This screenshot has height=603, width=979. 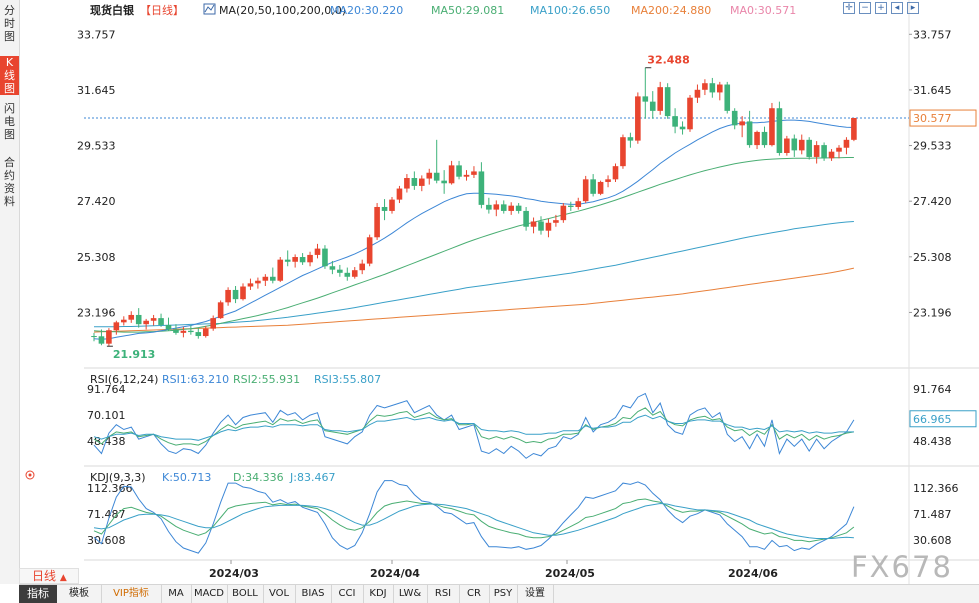 What do you see at coordinates (176, 594) in the screenshot?
I see `indicator-tab-3: MA` at bounding box center [176, 594].